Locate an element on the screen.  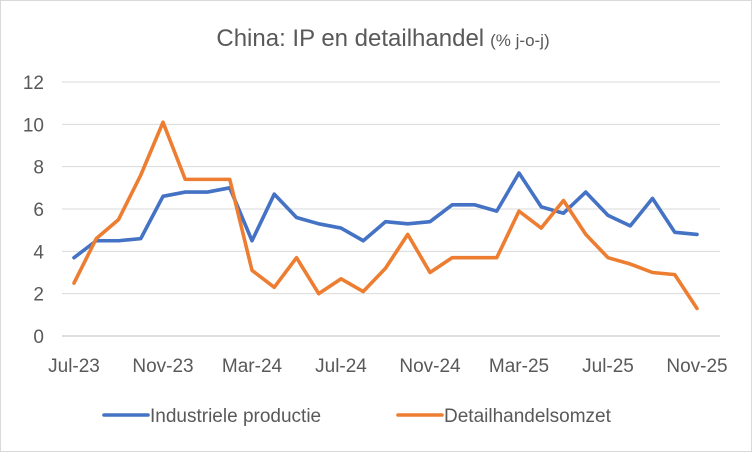
y-tick-label: 0 is located at coordinates (38, 337).